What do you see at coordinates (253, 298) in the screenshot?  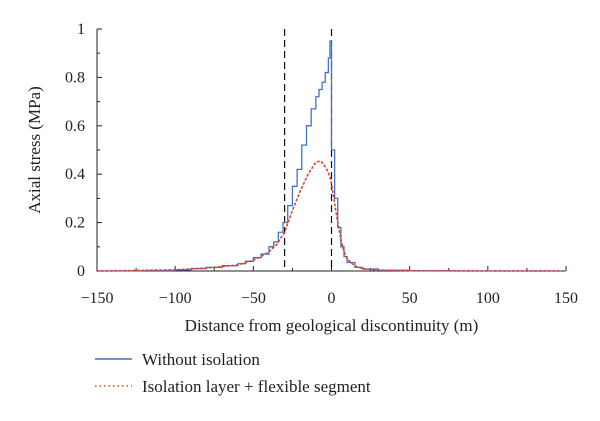 I see `x-tick-label: −50` at bounding box center [253, 298].